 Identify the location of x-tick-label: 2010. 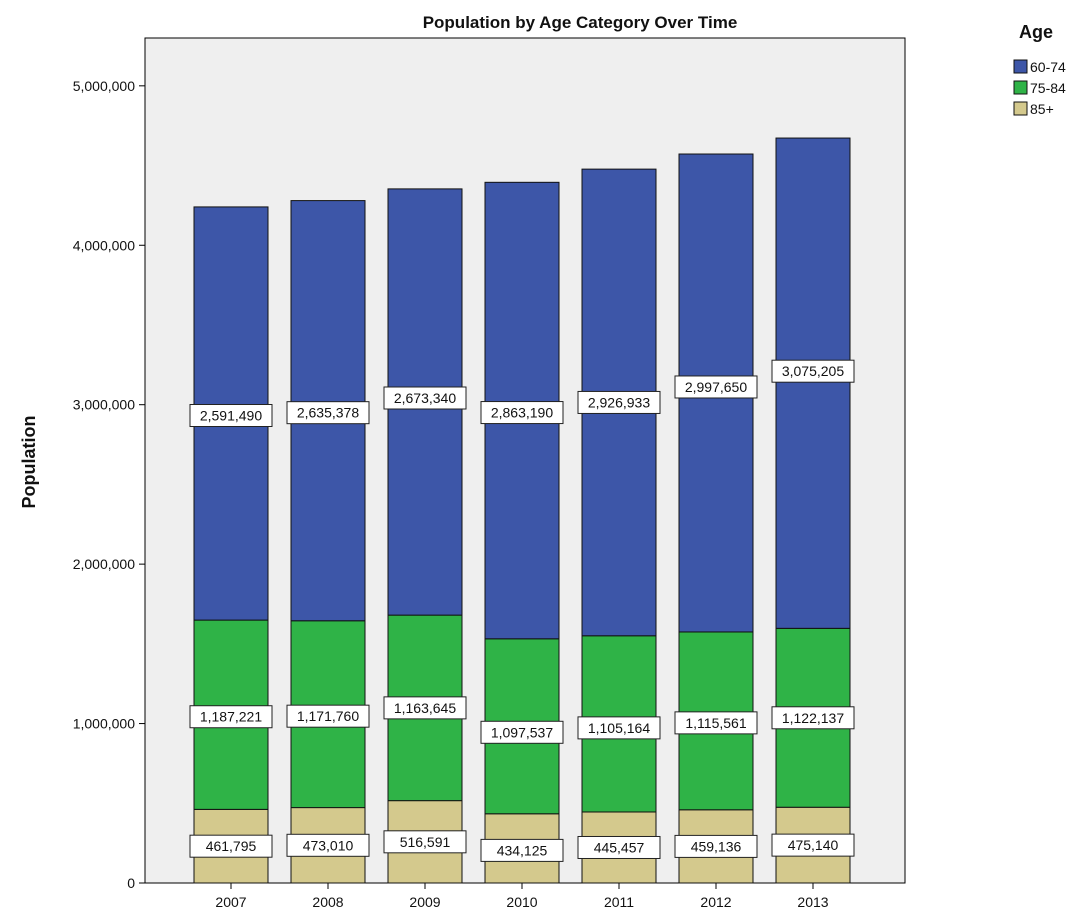
(521, 902).